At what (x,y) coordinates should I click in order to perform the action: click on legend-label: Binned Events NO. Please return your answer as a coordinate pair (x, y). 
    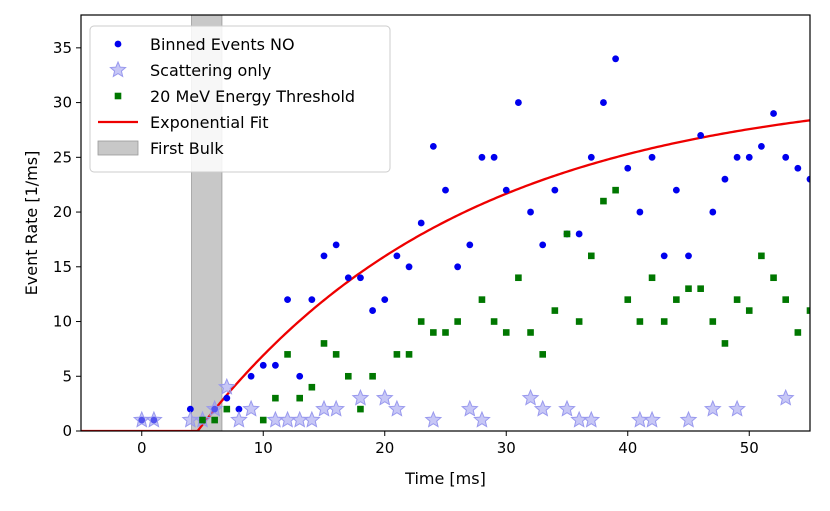
    Looking at the image, I should click on (222, 44).